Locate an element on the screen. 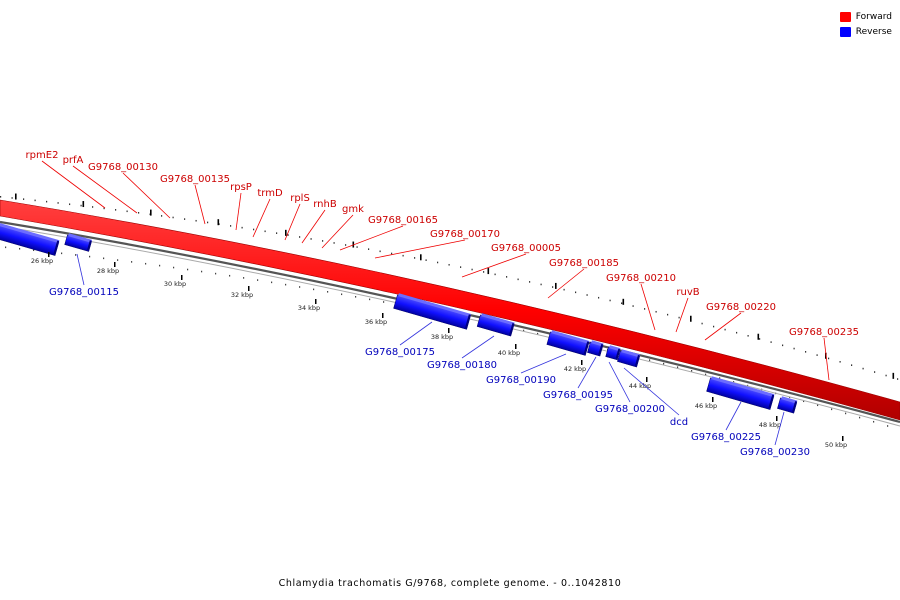 Image resolution: width=900 pixels, height=600 pixels. scale-tick-label: 32 kbp is located at coordinates (242, 295).